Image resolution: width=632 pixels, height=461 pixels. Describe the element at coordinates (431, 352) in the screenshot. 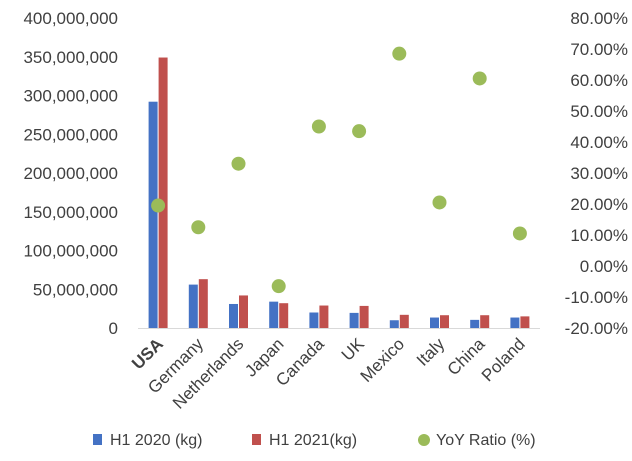

I see `x-axis-tick-label: Italy` at that location.